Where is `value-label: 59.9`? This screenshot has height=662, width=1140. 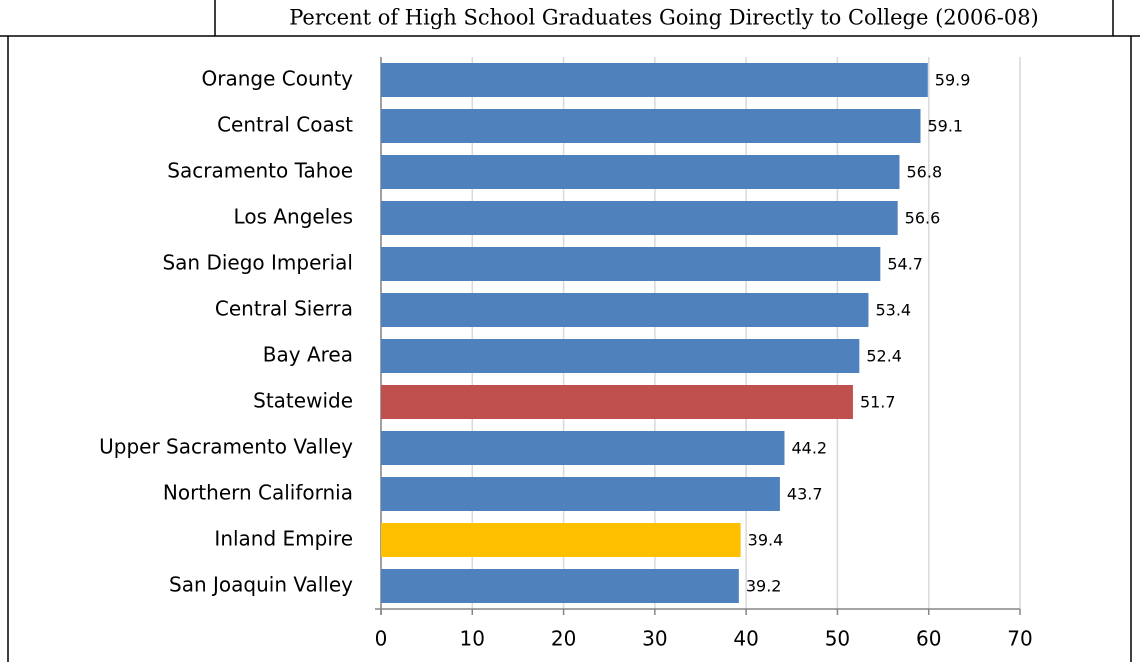
value-label: 59.9 is located at coordinates (953, 80).